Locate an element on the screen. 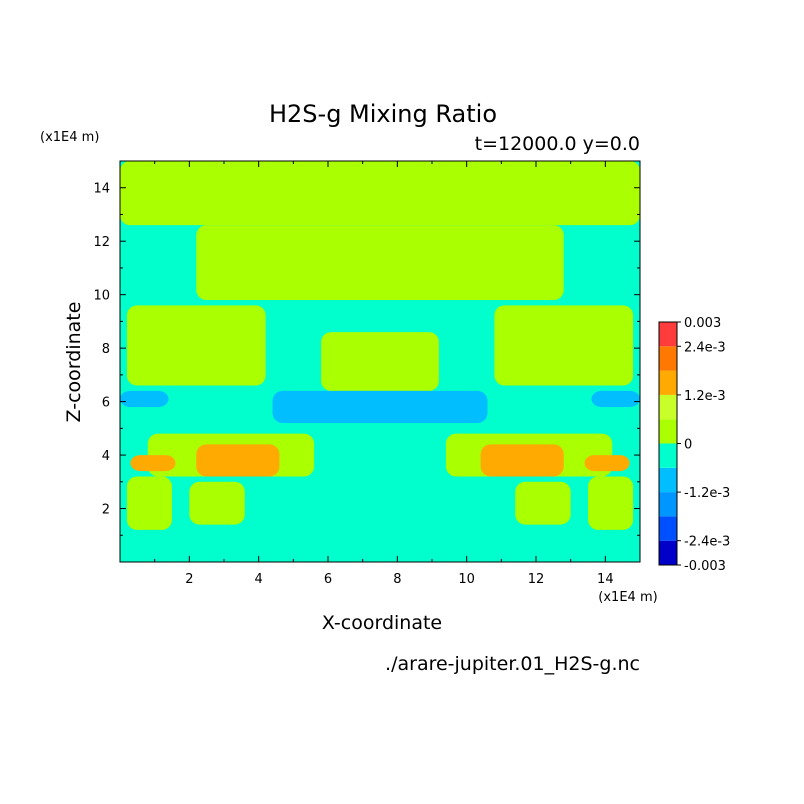 Image resolution: width=804 pixels, height=804 pixels. source-file-label: ./arare-jupiter.01_H2S-g.nc is located at coordinates (512, 664).